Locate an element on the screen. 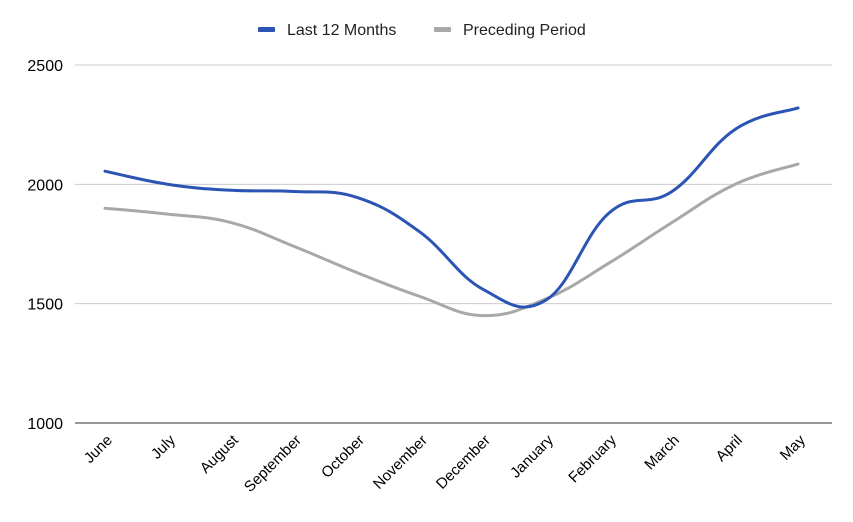  legend: Last 12 Months Preceding Period is located at coordinates (422, 30).